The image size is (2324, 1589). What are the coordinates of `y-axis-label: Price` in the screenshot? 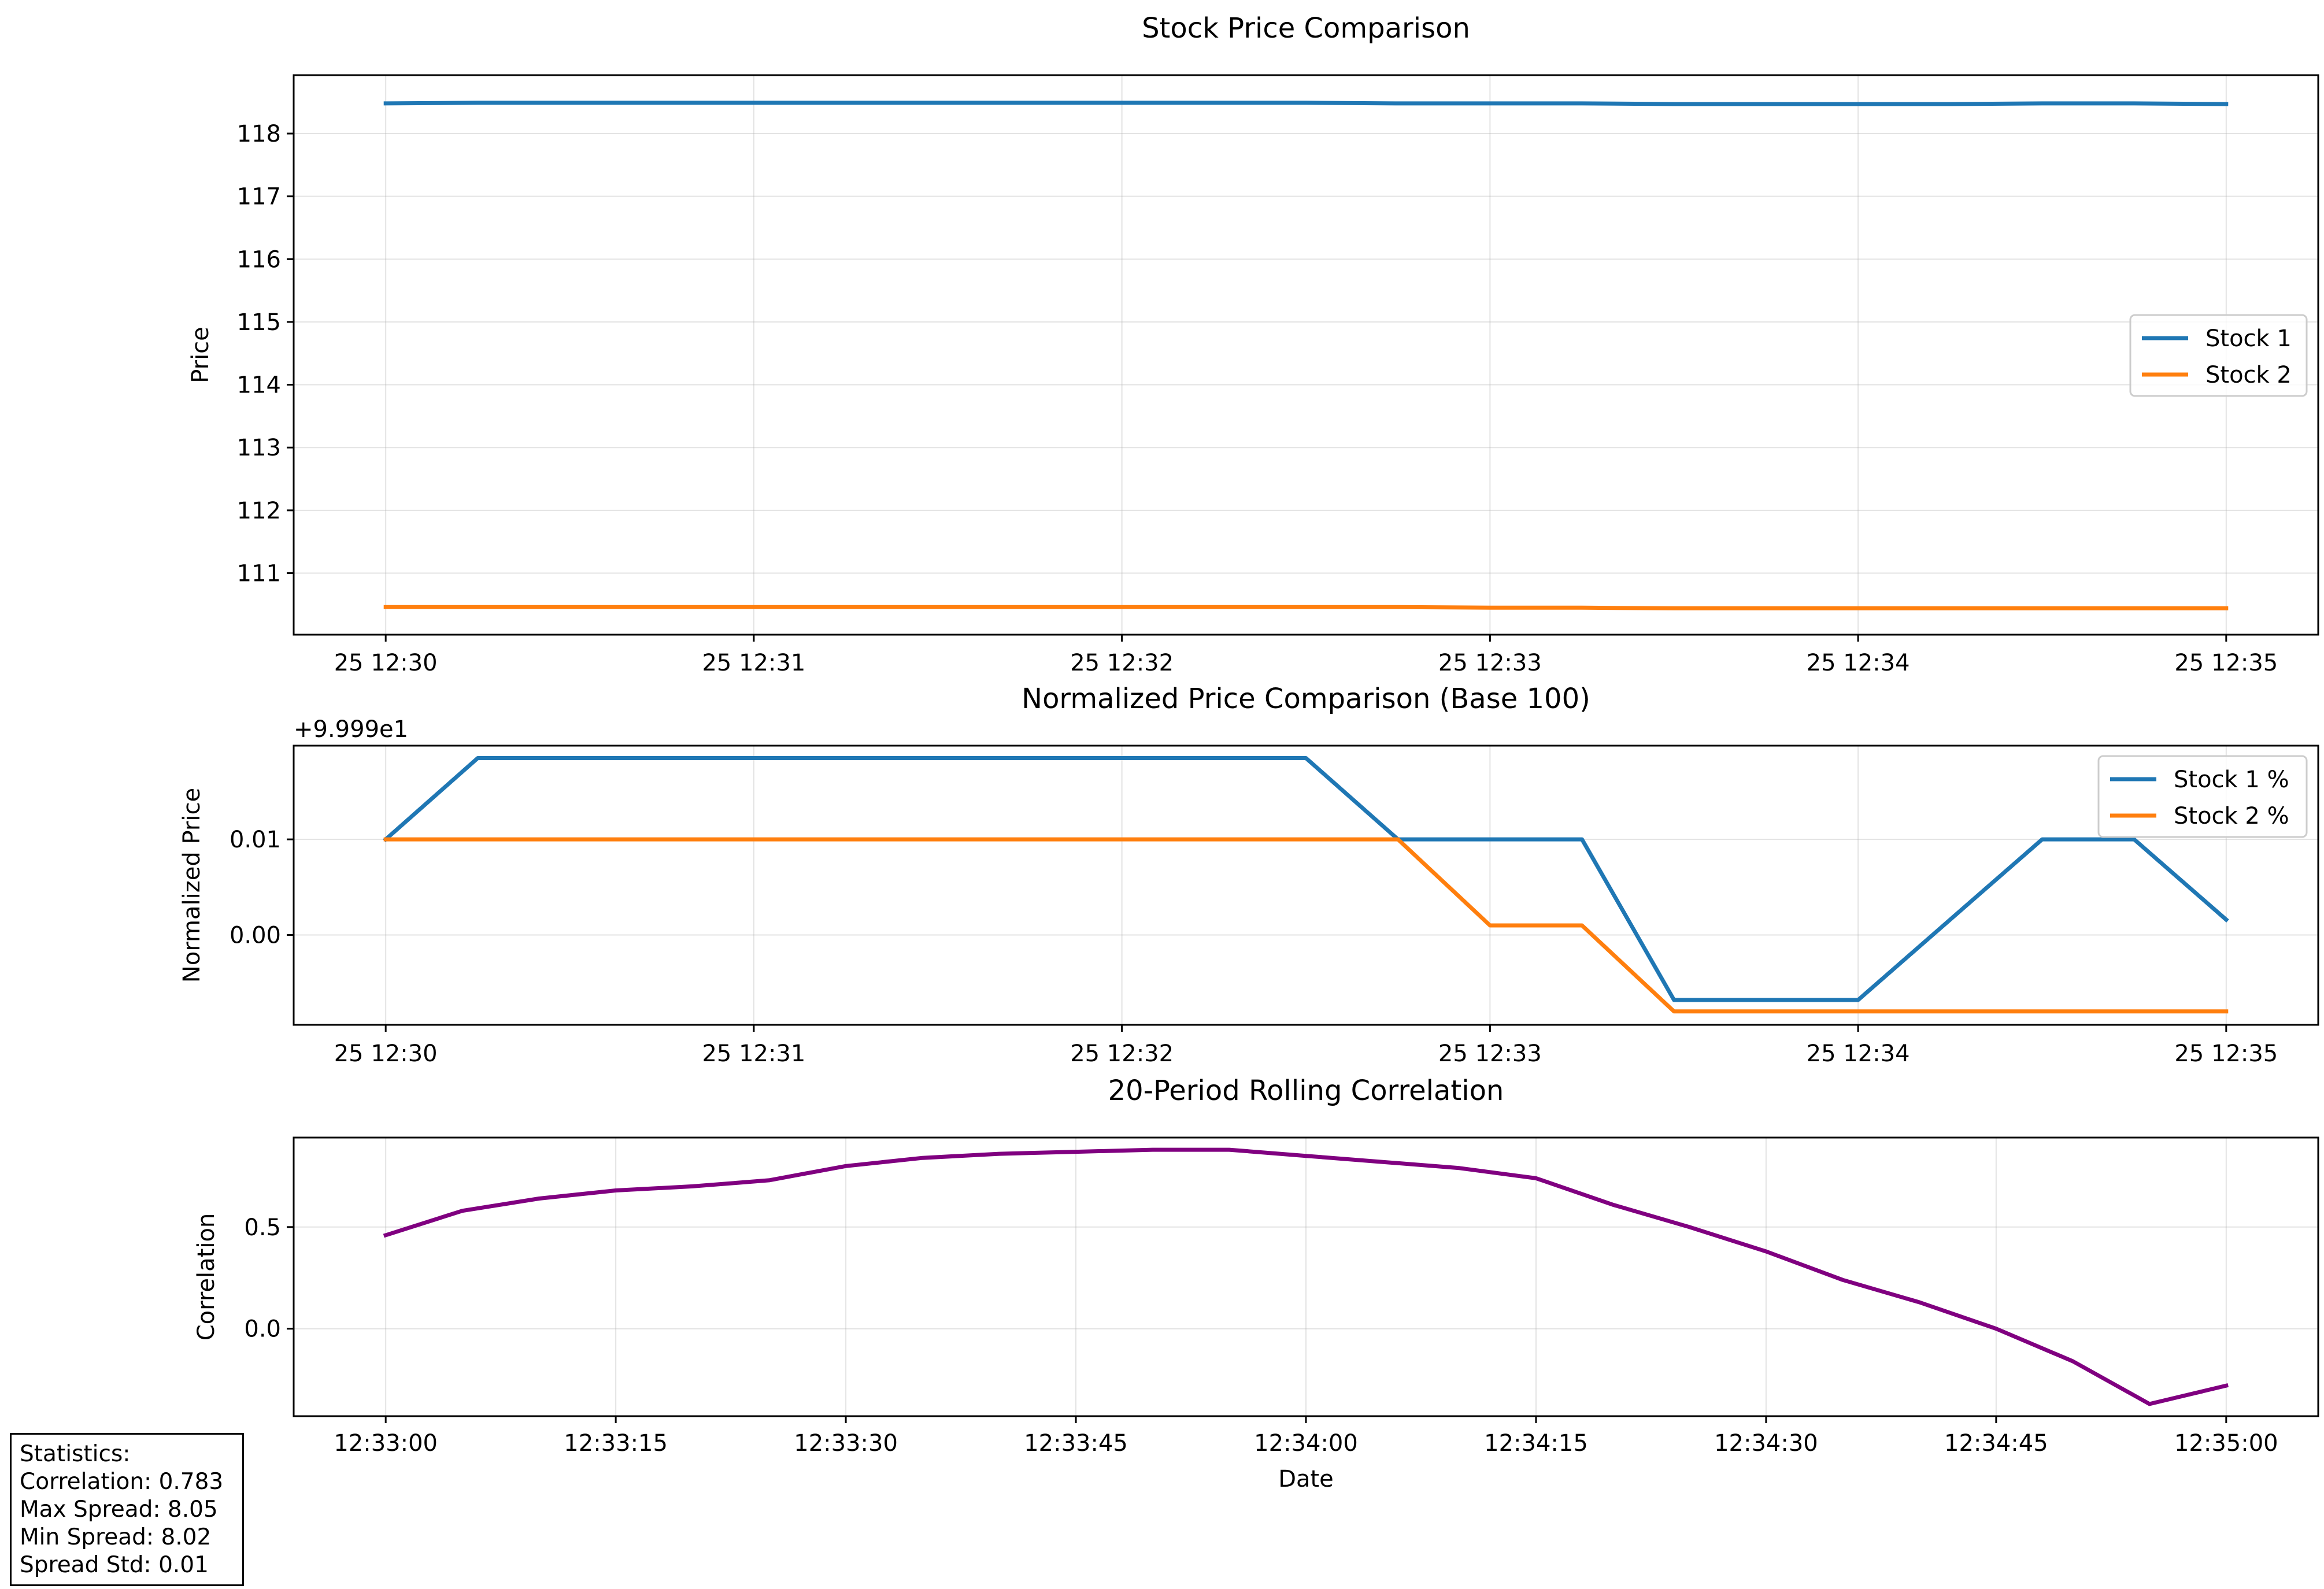 It's located at (201, 355).